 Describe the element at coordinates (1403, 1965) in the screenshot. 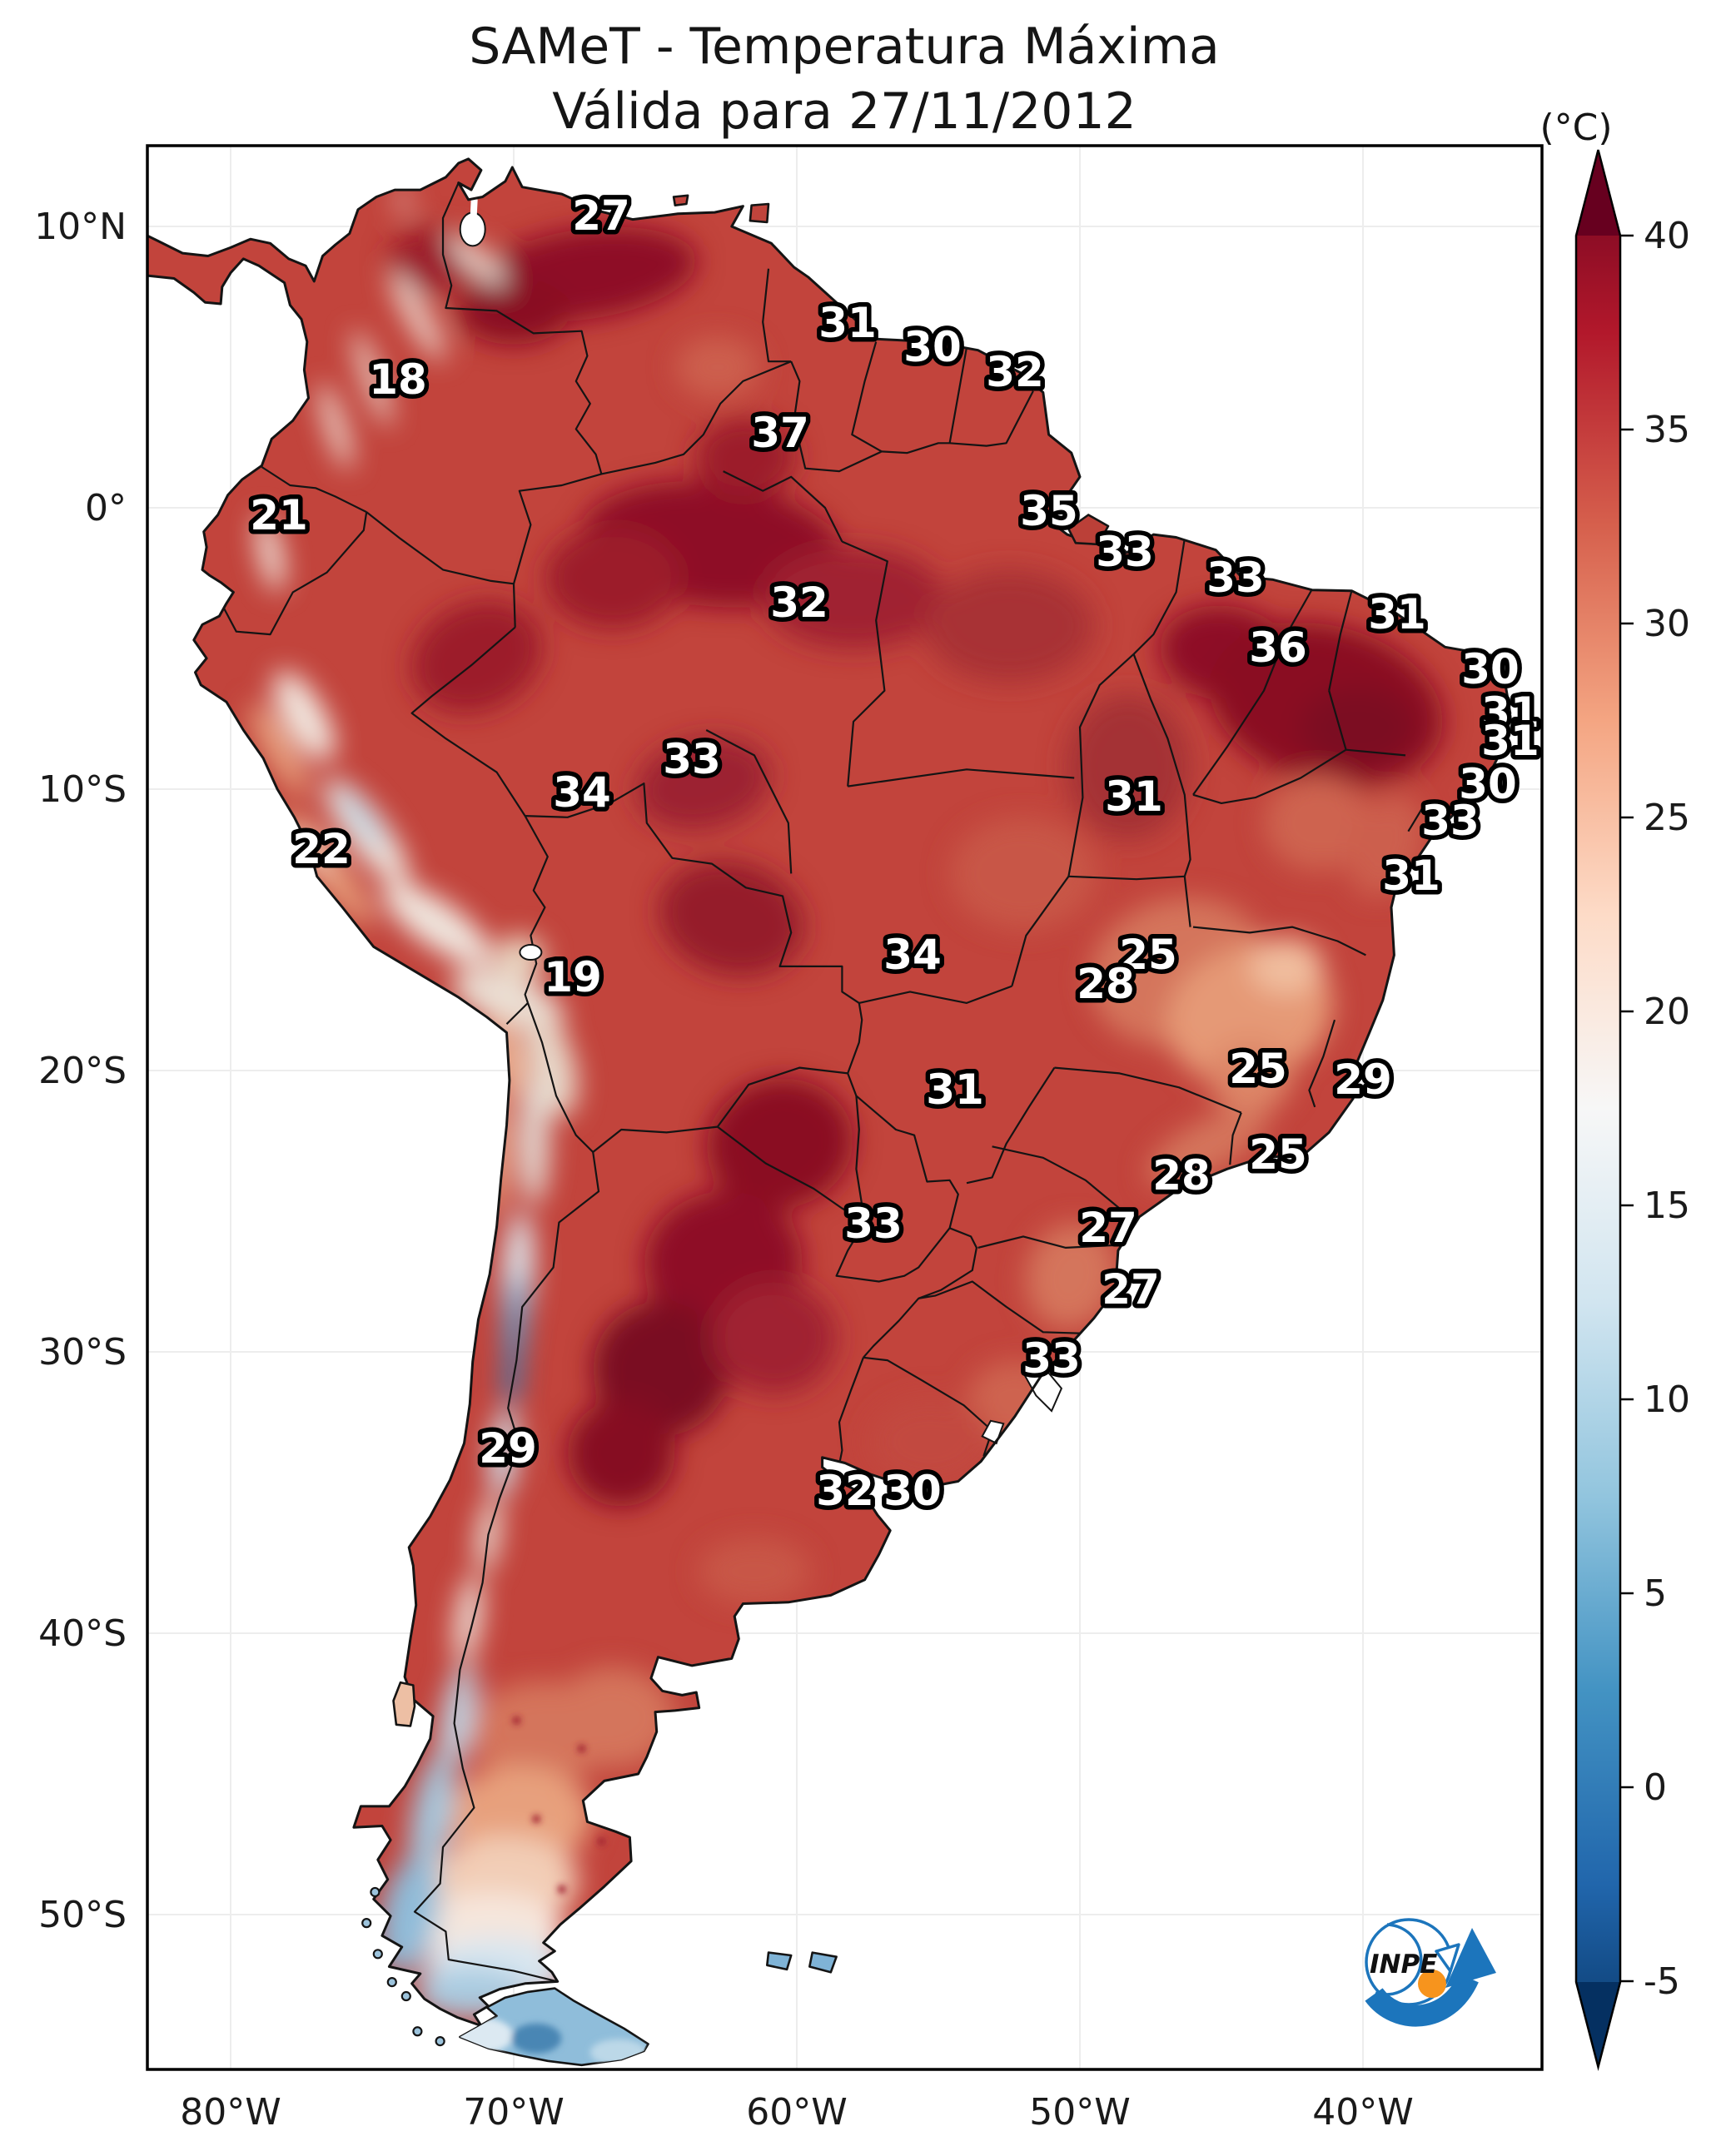

I see `inpe-logo-text: INPE` at that location.